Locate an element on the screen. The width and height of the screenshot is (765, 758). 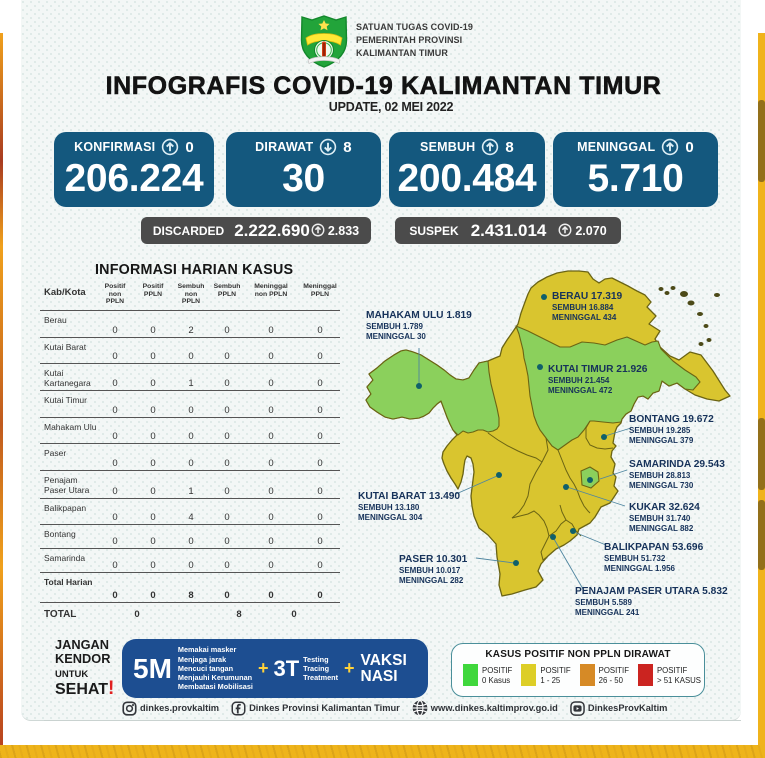
svg-text: SEMBUH 28.813 is located at coordinates (660, 475).